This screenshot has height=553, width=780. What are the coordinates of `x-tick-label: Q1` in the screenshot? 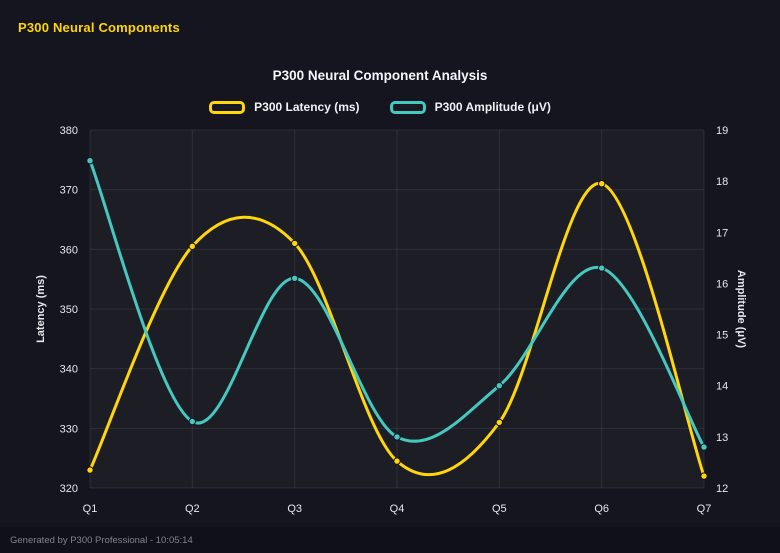 It's located at (90, 509).